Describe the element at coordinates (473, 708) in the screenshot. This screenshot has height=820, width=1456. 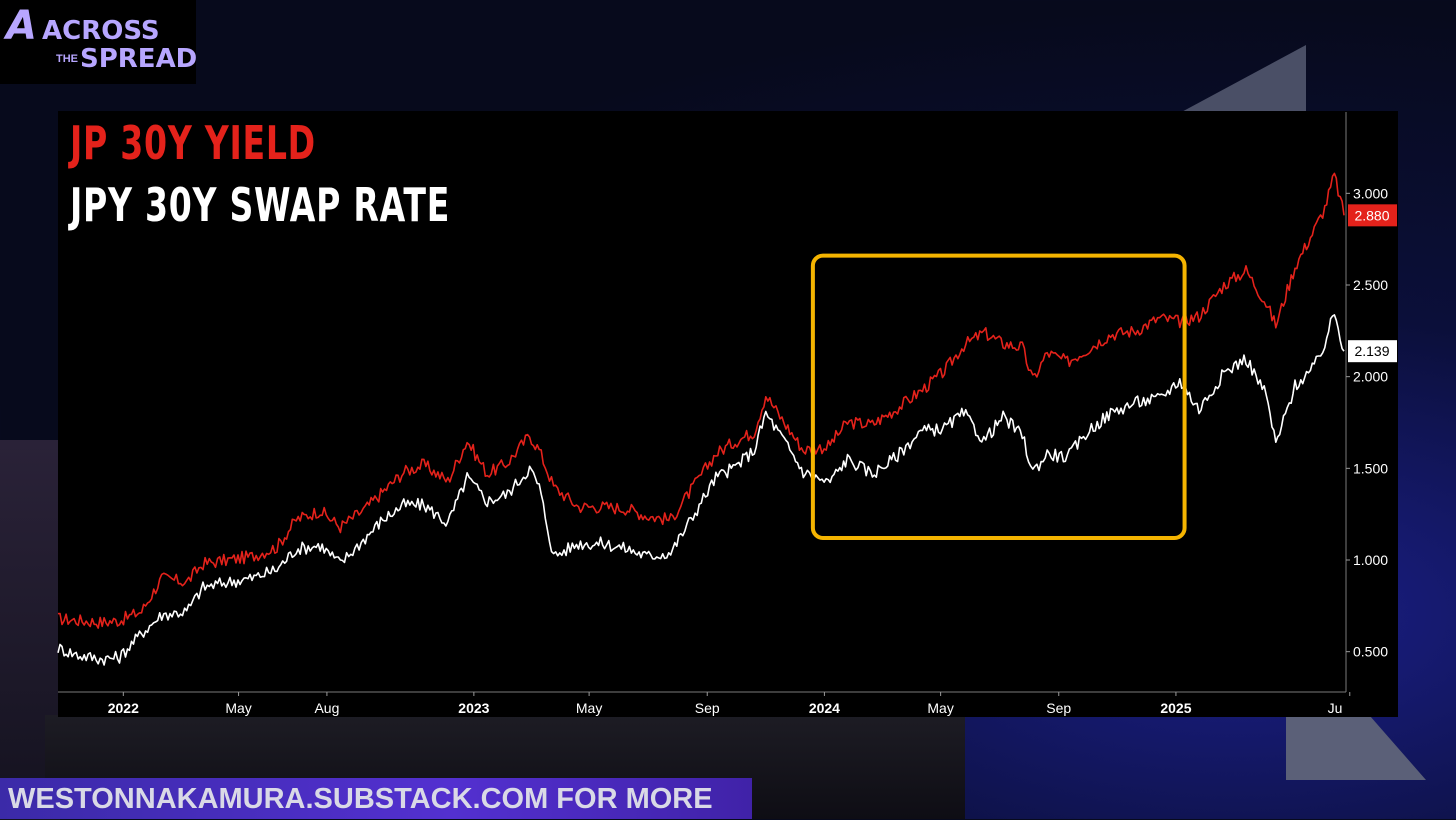
I see `x-tick-label: 2023` at that location.